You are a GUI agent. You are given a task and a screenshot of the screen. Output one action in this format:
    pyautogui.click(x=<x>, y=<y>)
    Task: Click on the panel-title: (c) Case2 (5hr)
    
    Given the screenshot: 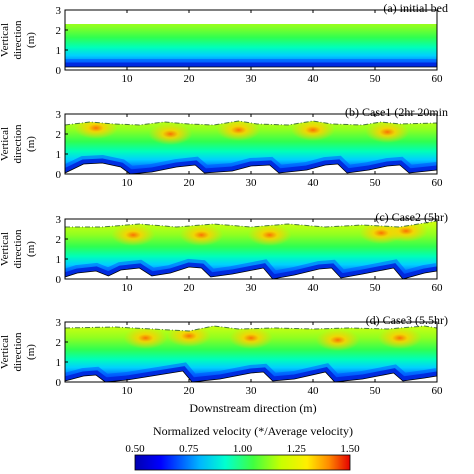 What is the action you would take?
    pyautogui.click(x=411, y=217)
    